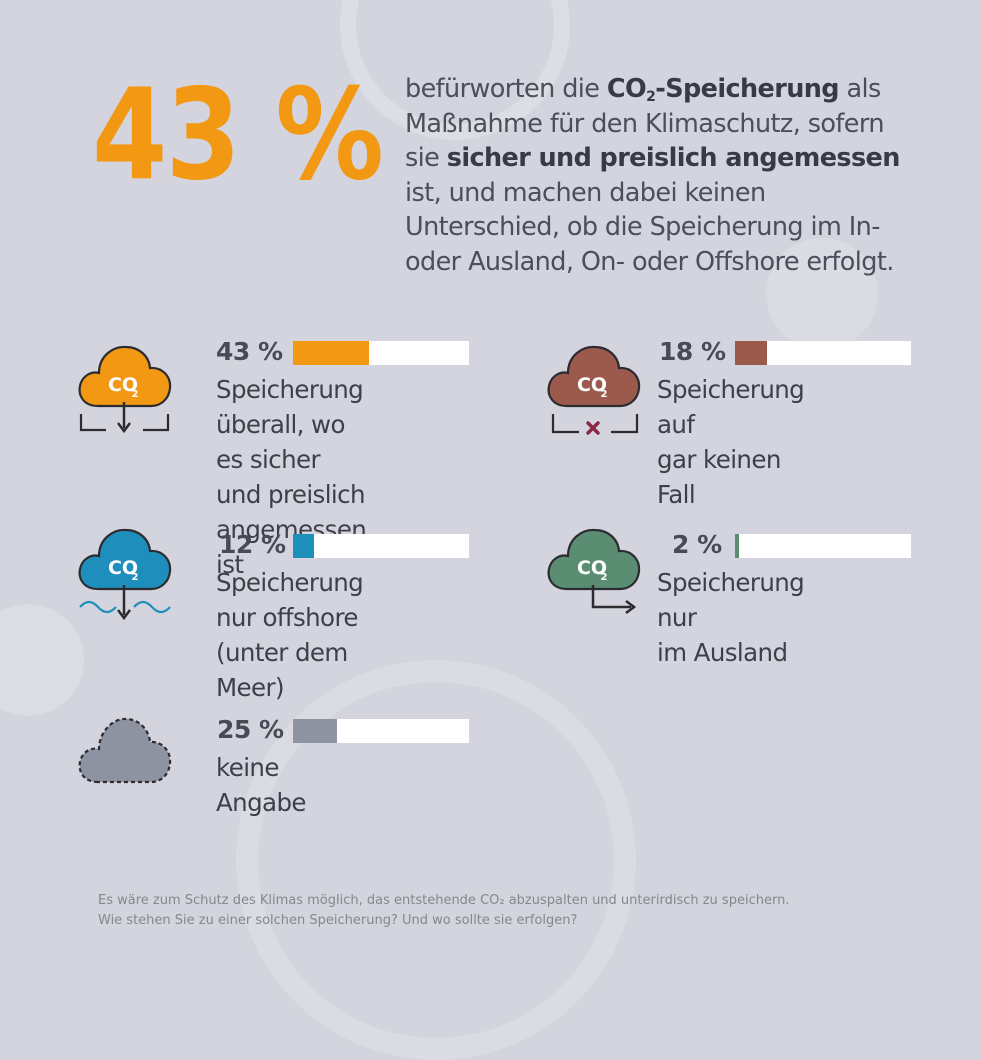 The height and width of the screenshot is (1060, 981). Describe the element at coordinates (125, 750) in the screenshot. I see `cloud-dashed-icon` at that location.